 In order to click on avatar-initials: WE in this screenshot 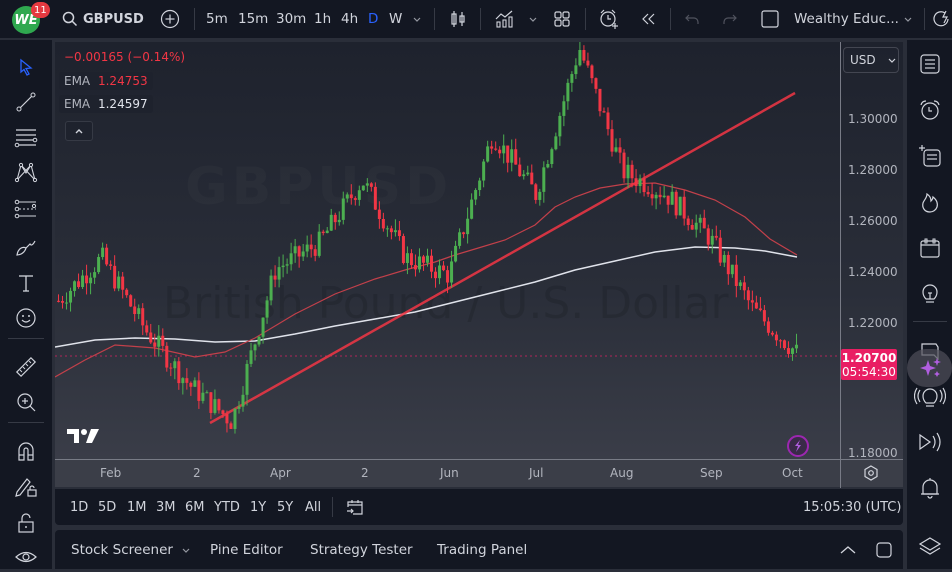, I will do `click(26, 20)`.